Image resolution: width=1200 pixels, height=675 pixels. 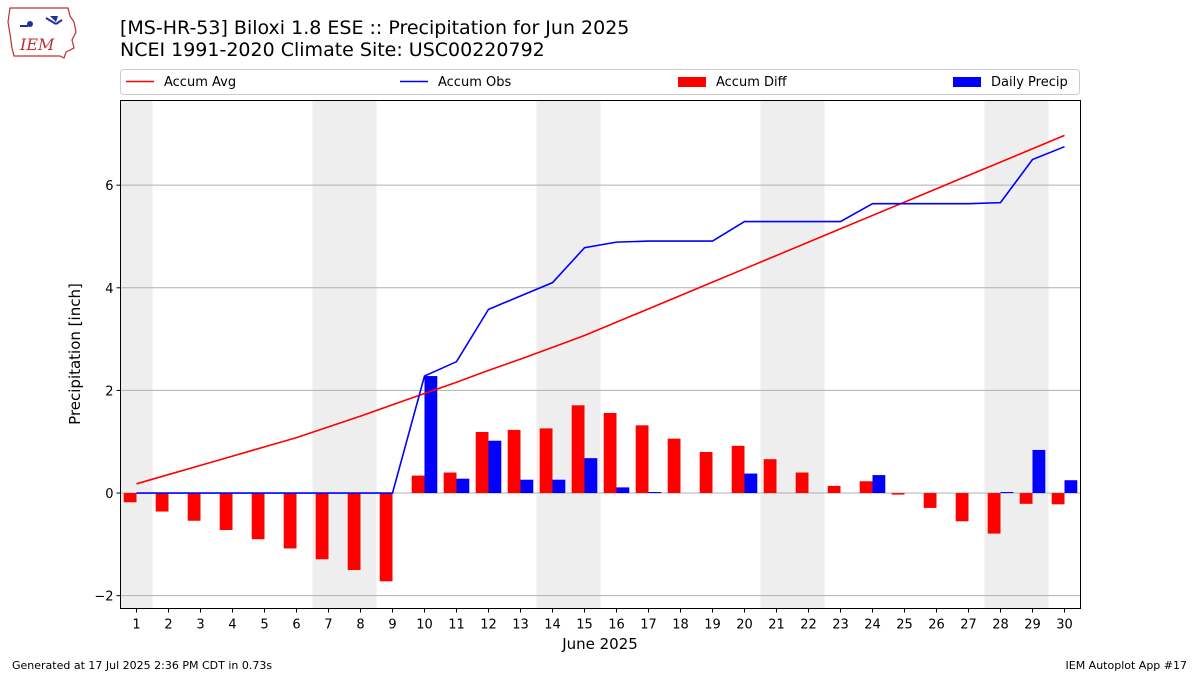 What do you see at coordinates (1032, 625) in the screenshot?
I see `x-tick-label: 29` at bounding box center [1032, 625].